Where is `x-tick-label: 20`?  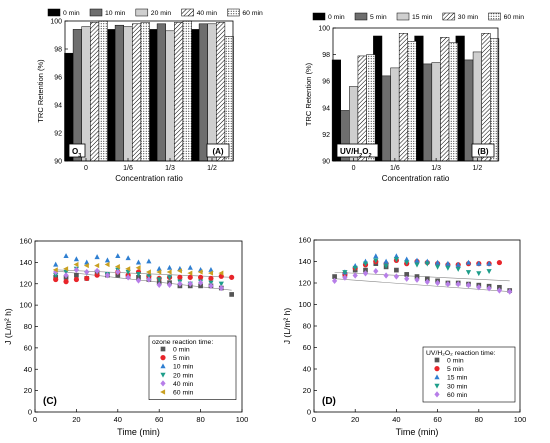
x-tick-label: 20 is located at coordinates (355, 419).